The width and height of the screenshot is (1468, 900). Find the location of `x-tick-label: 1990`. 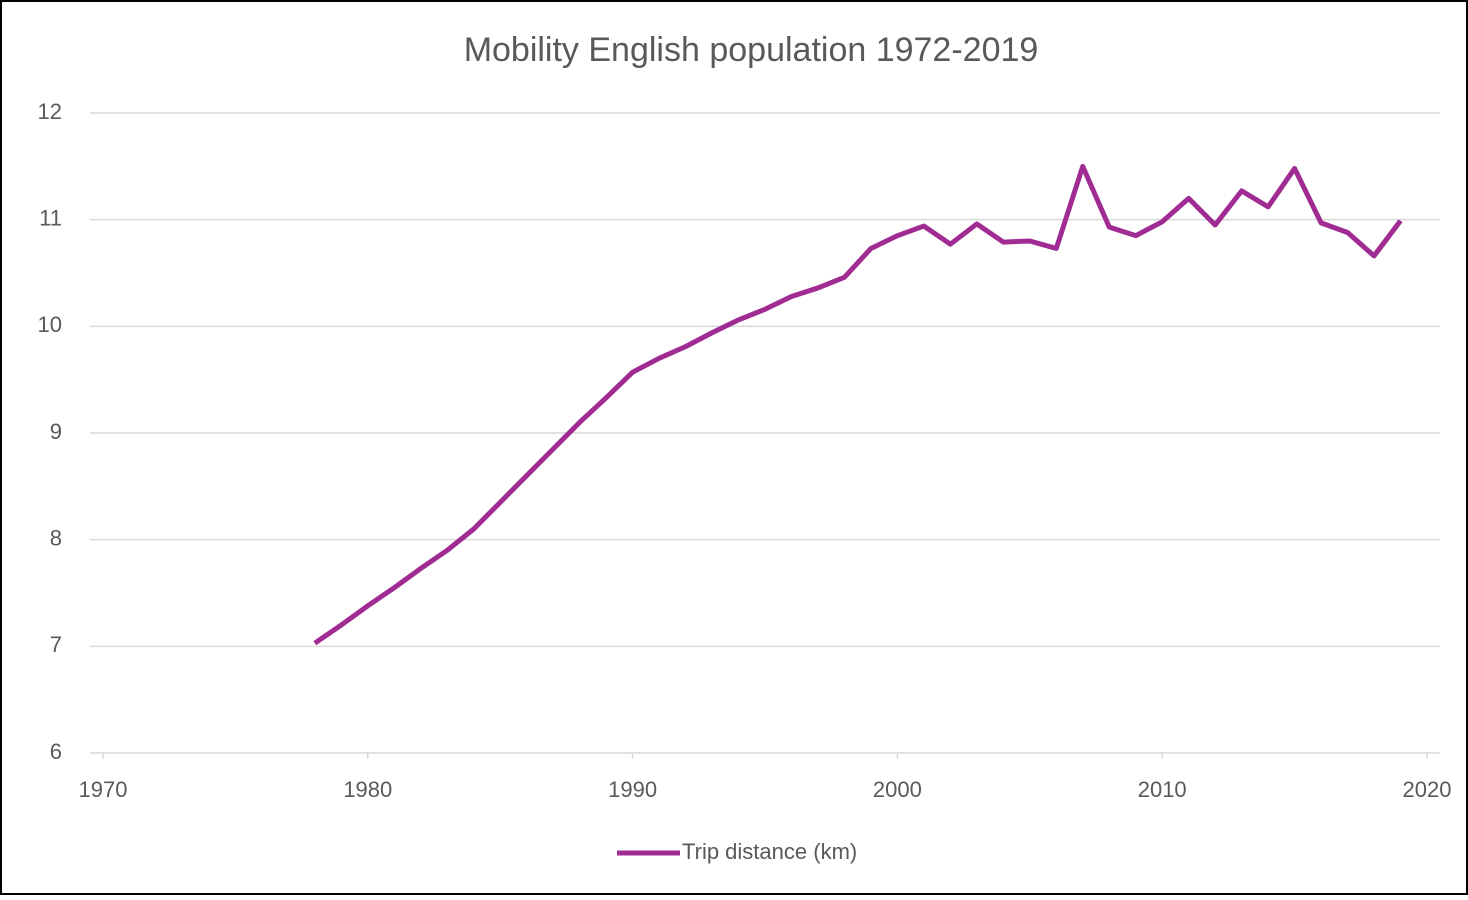

x-tick-label: 1990 is located at coordinates (632, 789).